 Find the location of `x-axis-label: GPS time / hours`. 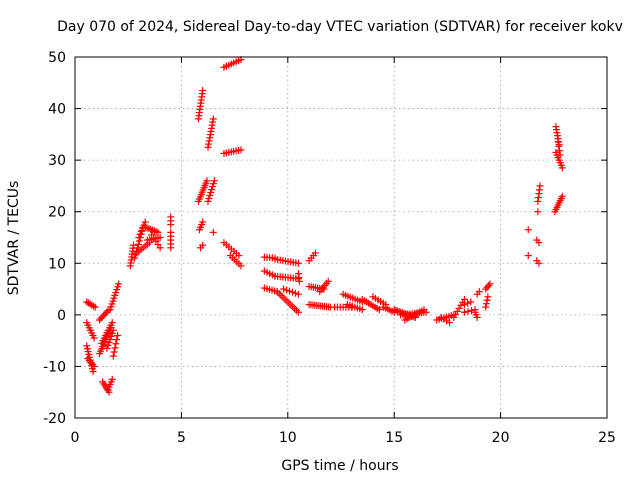

x-axis-label: GPS time / hours is located at coordinates (339, 466).